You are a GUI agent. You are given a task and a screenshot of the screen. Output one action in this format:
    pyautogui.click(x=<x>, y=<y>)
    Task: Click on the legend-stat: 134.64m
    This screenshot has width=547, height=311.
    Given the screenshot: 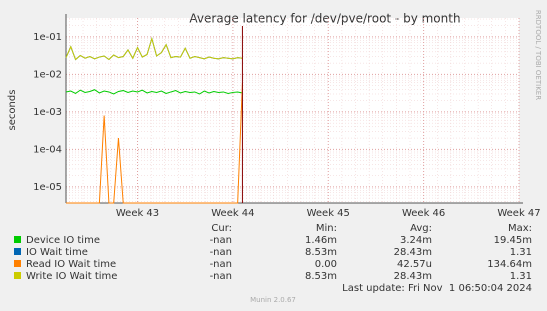 What is the action you would take?
    pyautogui.click(x=509, y=264)
    